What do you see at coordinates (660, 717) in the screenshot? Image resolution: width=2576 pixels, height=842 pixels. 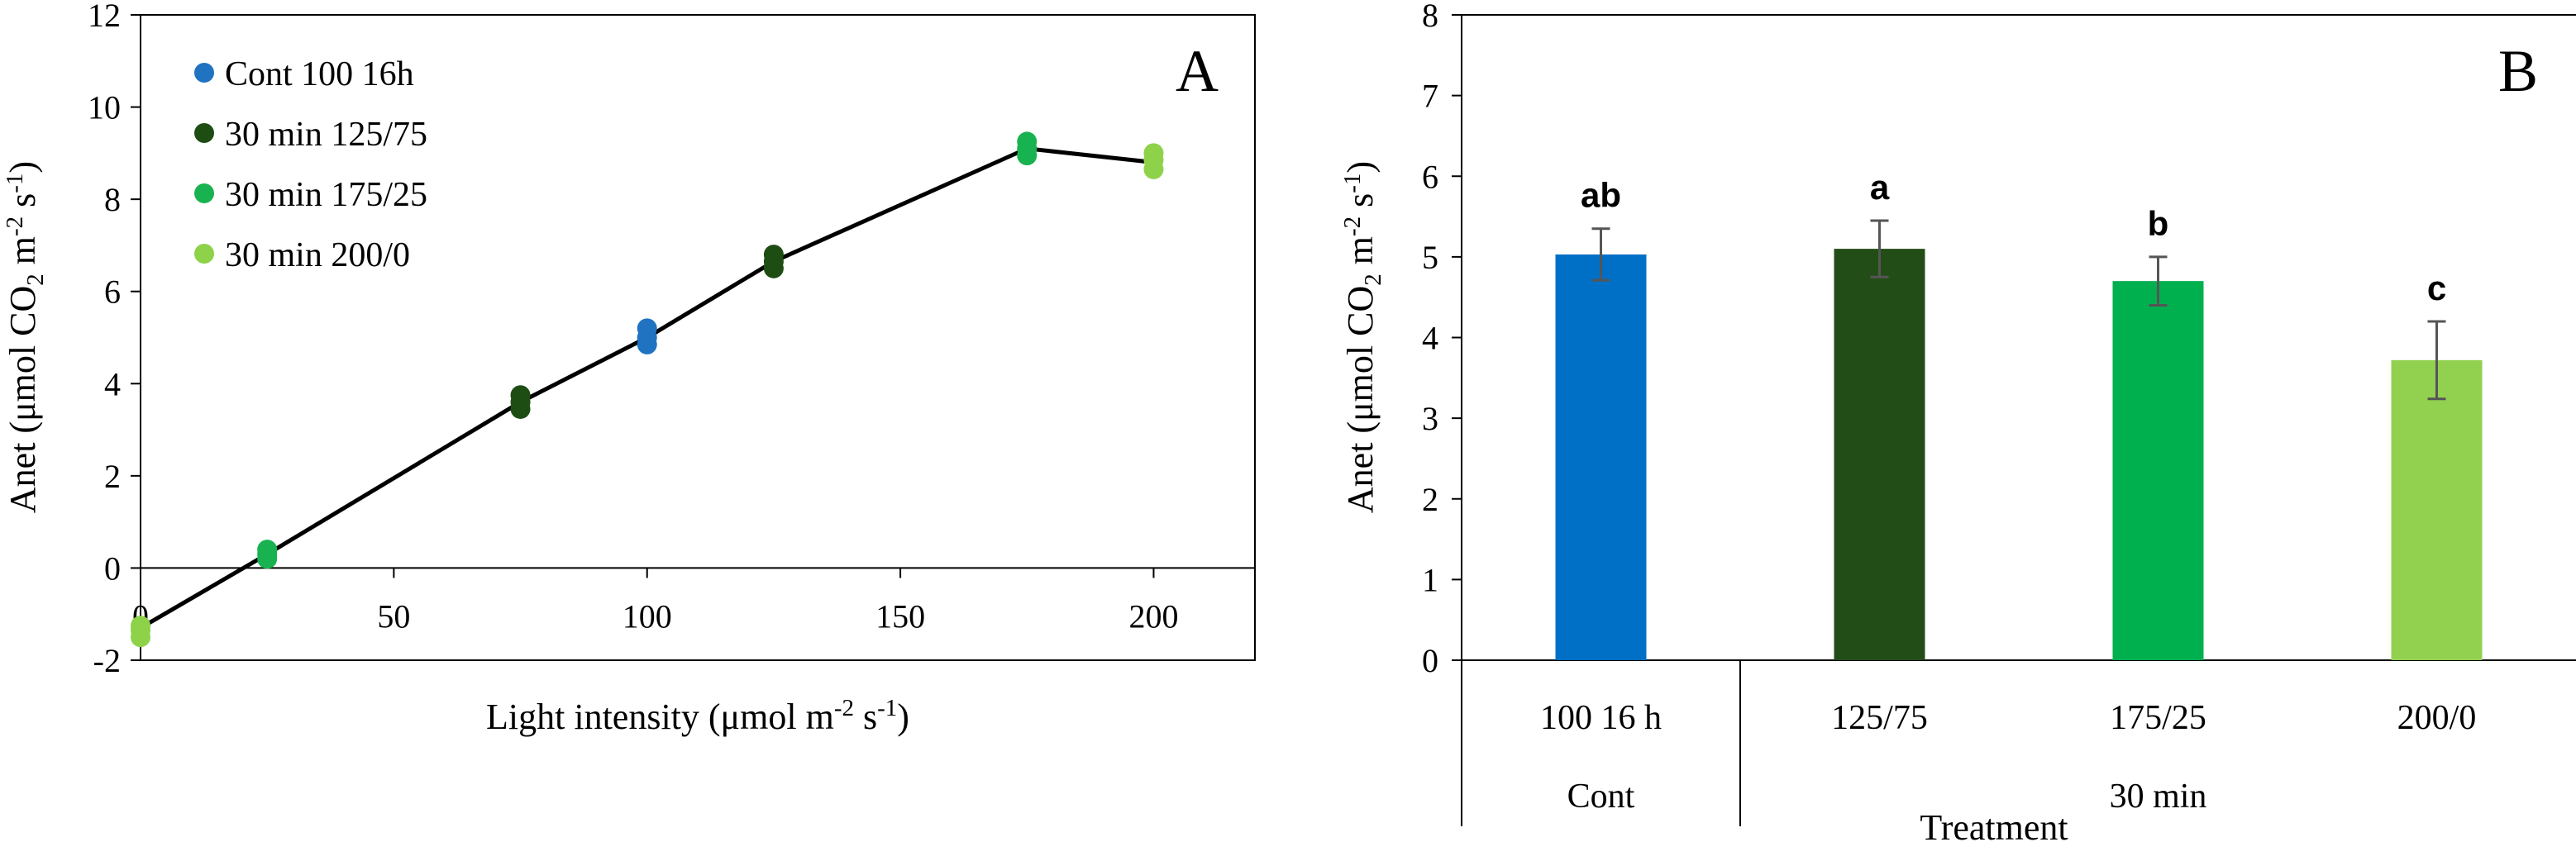 I see `x-axis-label-text: Light intensity (μmol m` at bounding box center [660, 717].